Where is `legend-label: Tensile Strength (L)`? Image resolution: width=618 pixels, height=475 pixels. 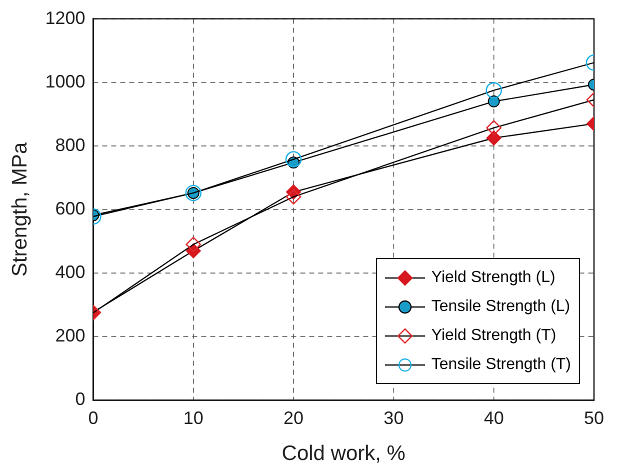 legend-label: Tensile Strength (L) is located at coordinates (500, 307).